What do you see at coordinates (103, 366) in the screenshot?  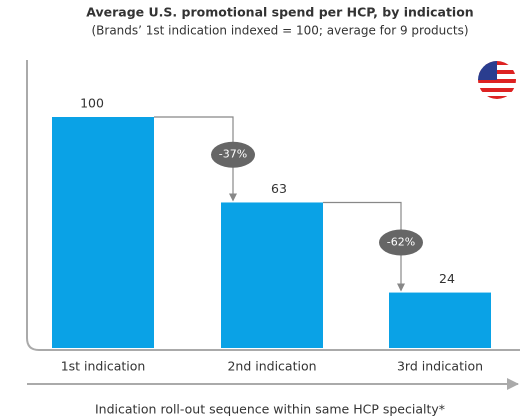 I see `x-tick-label: 1st indication` at bounding box center [103, 366].